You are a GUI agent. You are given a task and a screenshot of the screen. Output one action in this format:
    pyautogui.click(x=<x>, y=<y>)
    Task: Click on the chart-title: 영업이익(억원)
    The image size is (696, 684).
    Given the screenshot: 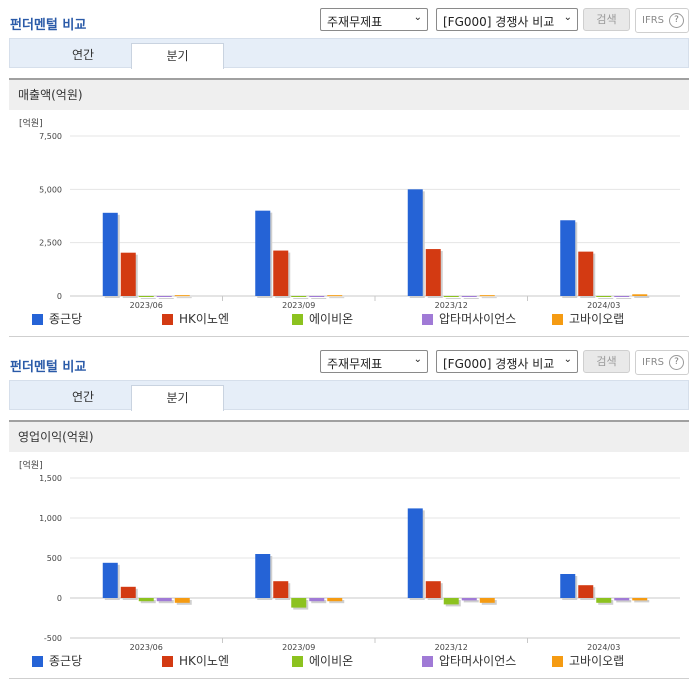 What is the action you would take?
    pyautogui.click(x=349, y=436)
    